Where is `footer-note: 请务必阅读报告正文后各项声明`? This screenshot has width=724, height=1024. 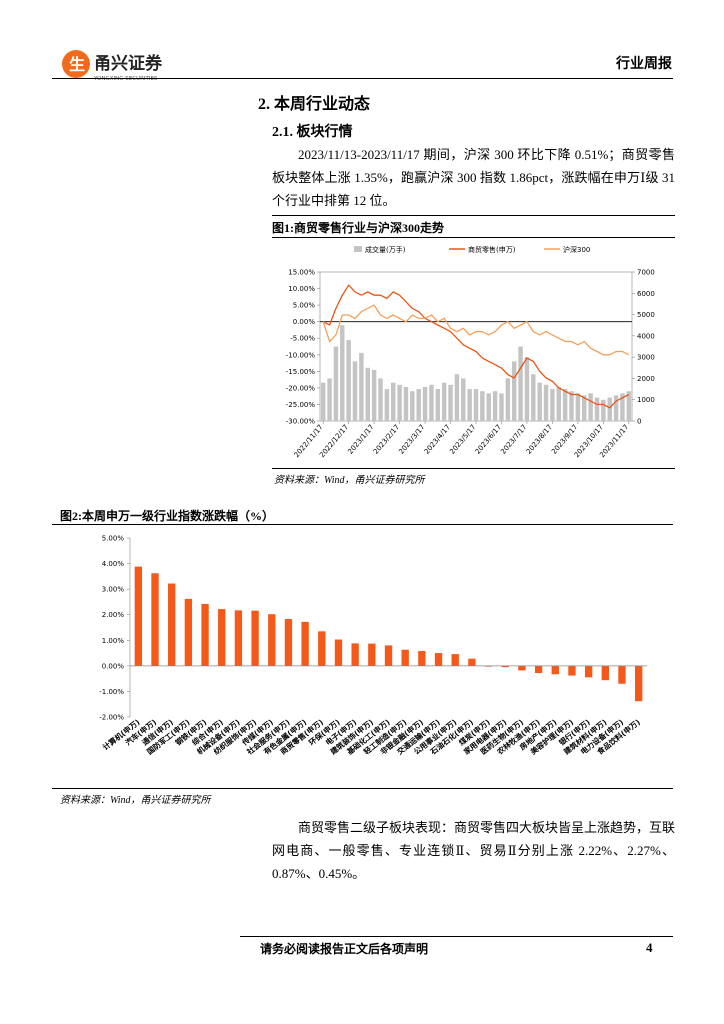
footer-note: 请务必阅读报告正文后各项声明 is located at coordinates (344, 949).